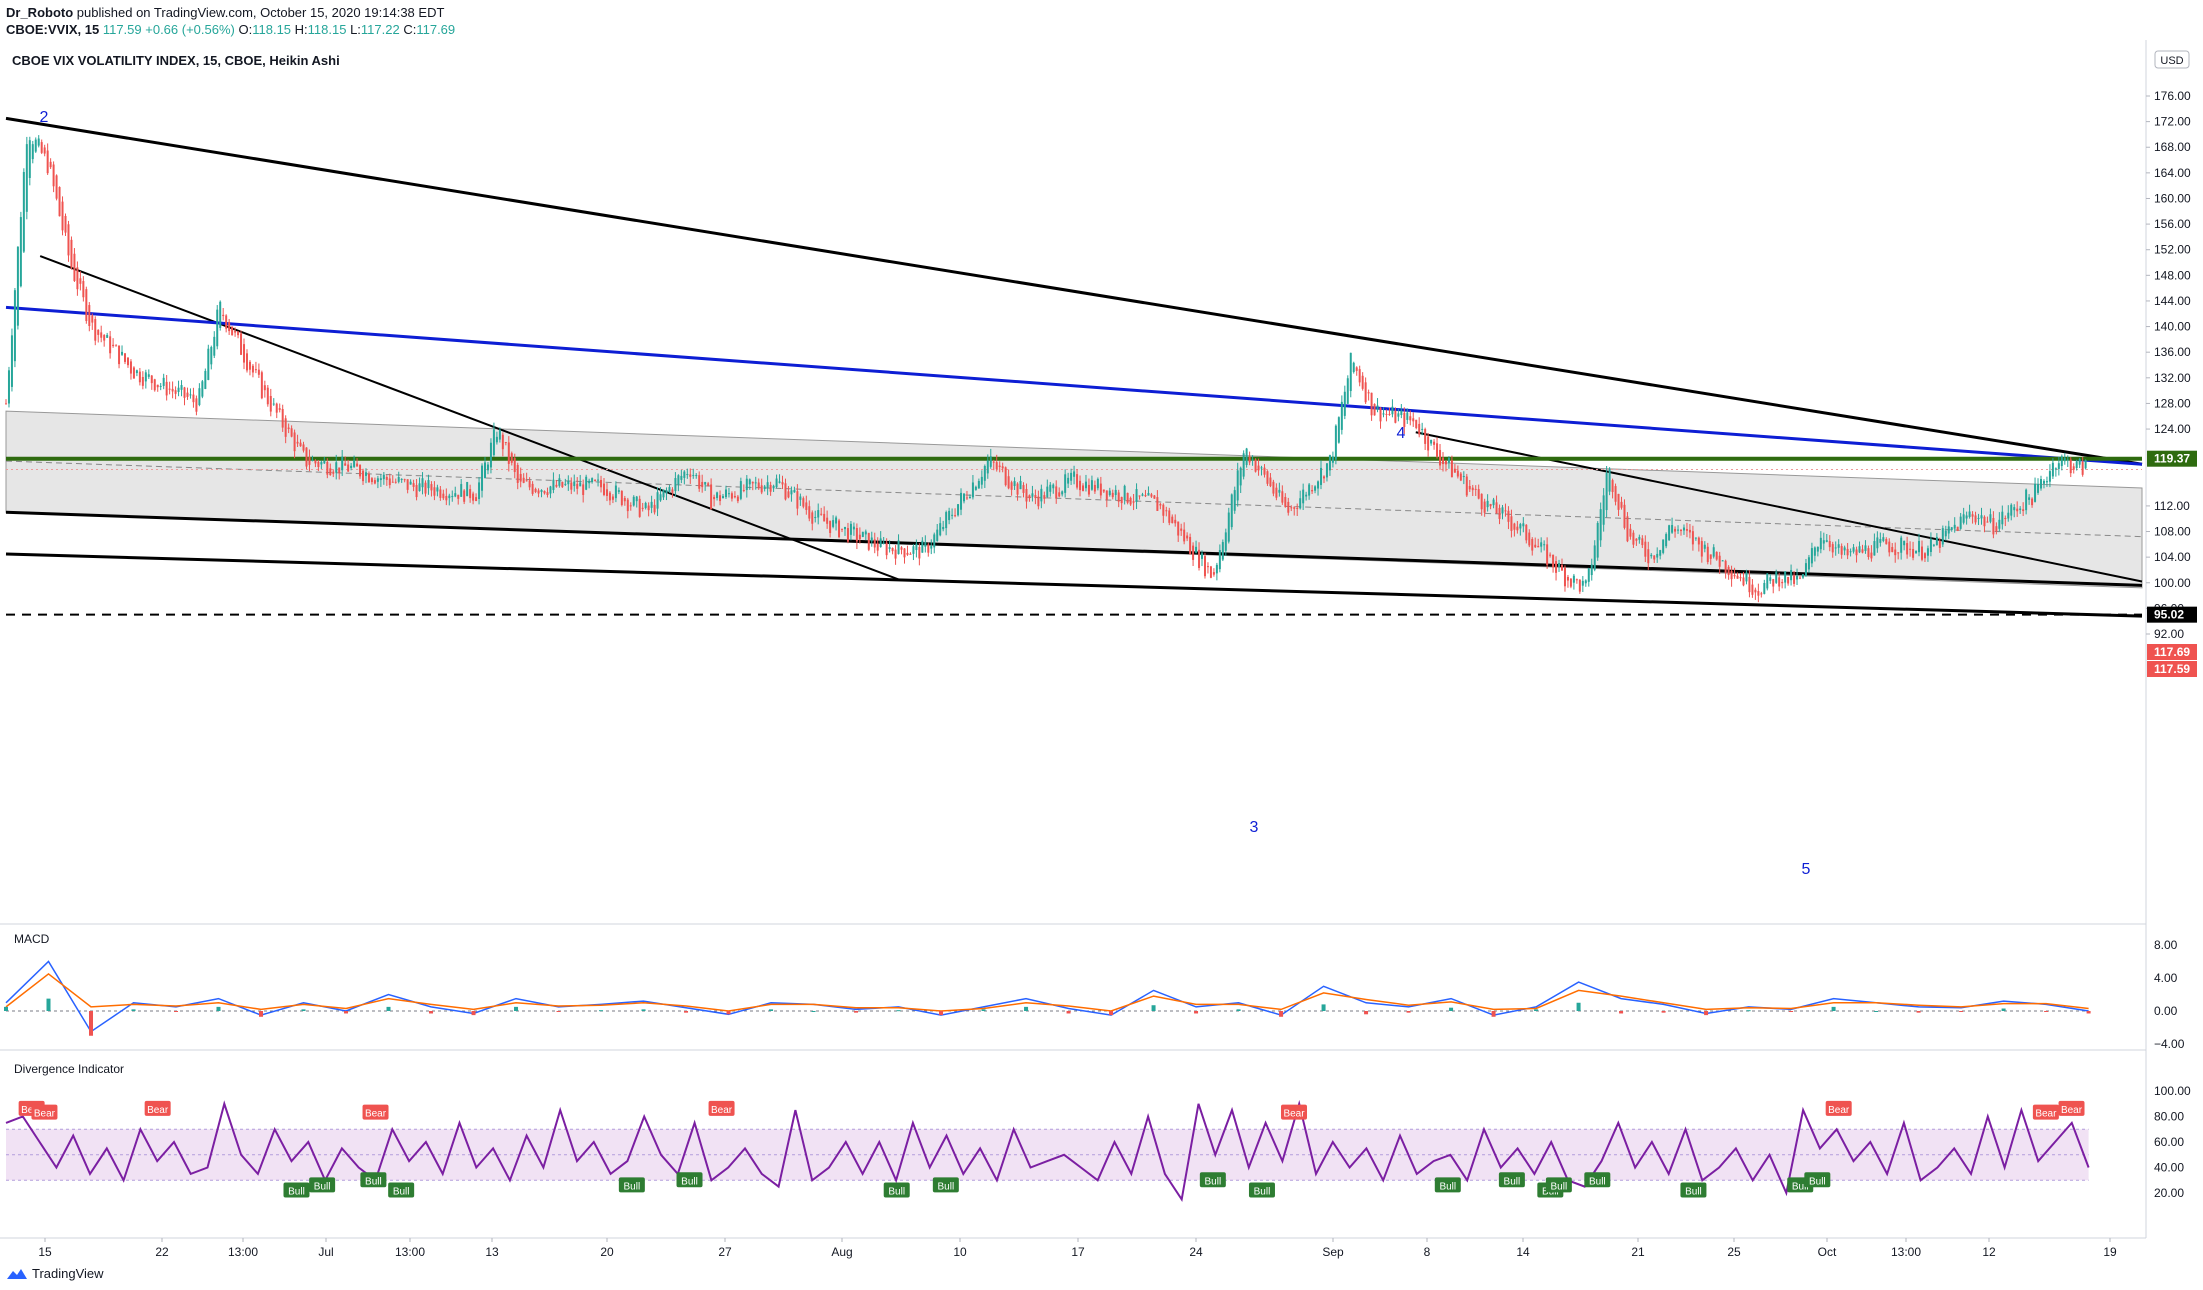 The width and height of the screenshot is (2203, 1290). Describe the element at coordinates (2172, 59) in the screenshot. I see `currency-button` at that location.